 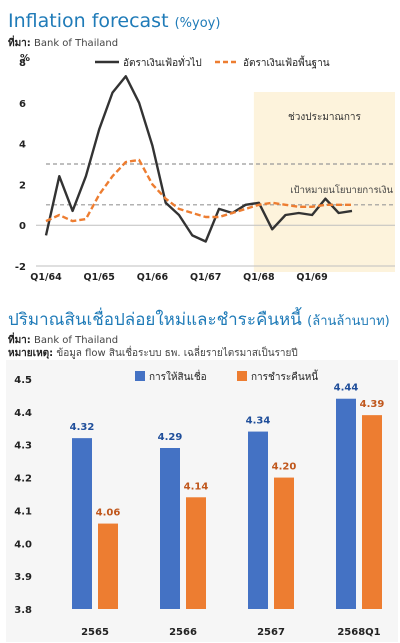 What do you see at coordinates (372, 404) in the screenshot?
I see `bar-value-label: 4.39` at bounding box center [372, 404].